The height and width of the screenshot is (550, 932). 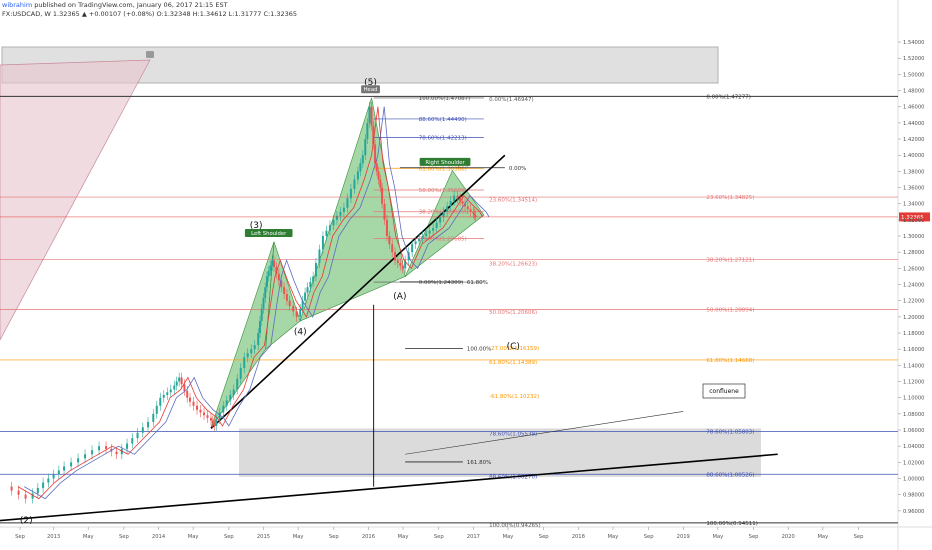 I want to click on price-tick-label: 1.44000, so click(x=913, y=124).